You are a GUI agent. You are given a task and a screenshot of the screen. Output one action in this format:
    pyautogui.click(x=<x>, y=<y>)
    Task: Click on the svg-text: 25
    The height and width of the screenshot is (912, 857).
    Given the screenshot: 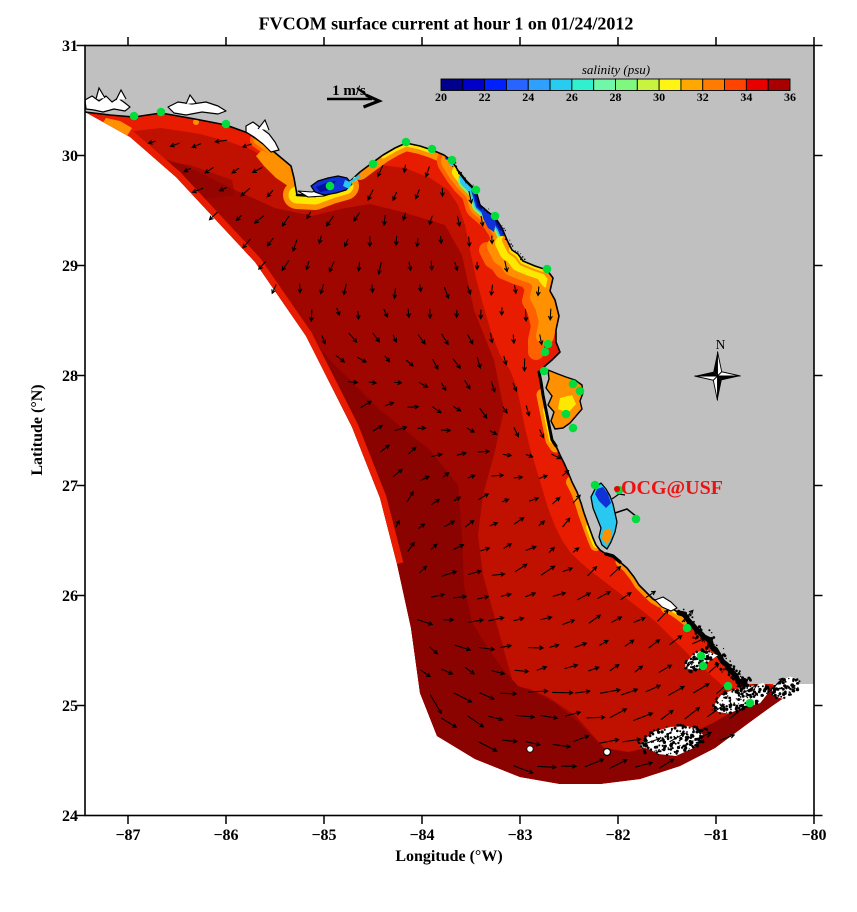 What is the action you would take?
    pyautogui.click(x=70, y=706)
    